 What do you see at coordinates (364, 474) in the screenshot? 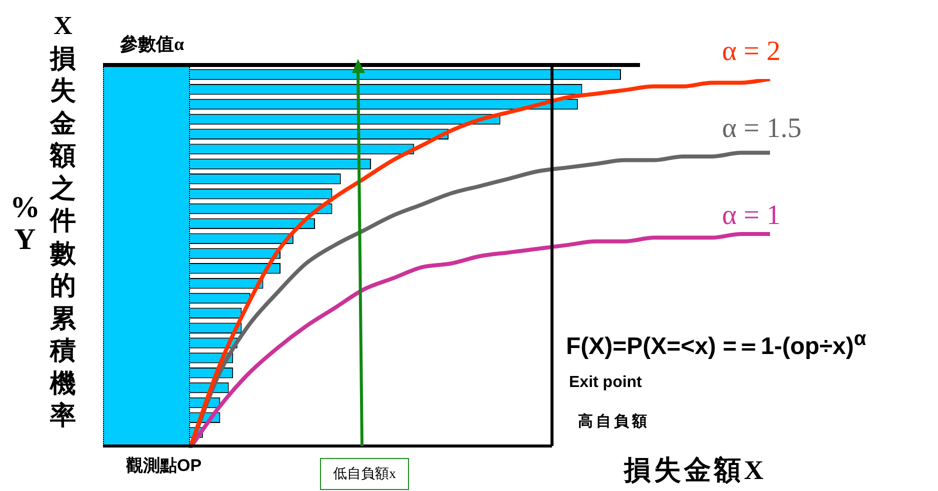
I see `text: 低自負額x` at bounding box center [364, 474].